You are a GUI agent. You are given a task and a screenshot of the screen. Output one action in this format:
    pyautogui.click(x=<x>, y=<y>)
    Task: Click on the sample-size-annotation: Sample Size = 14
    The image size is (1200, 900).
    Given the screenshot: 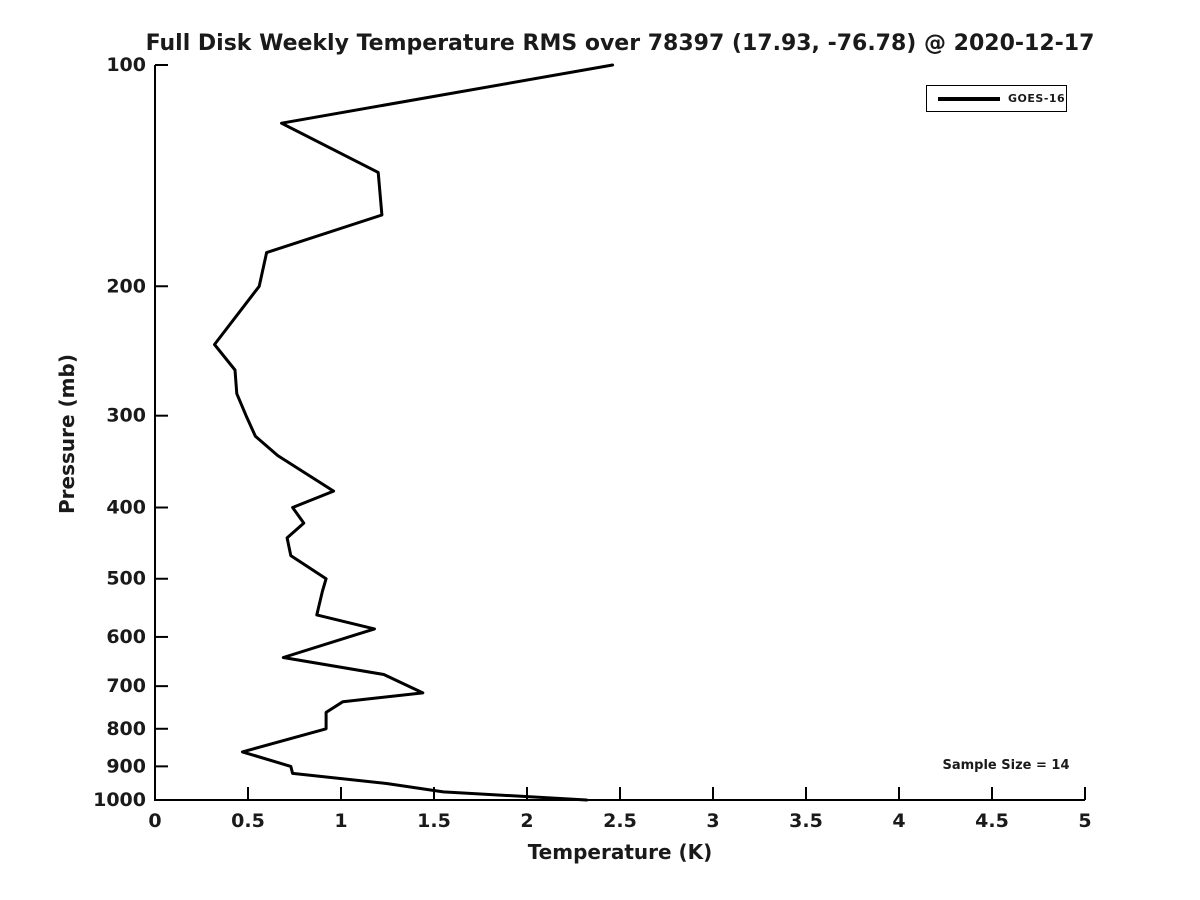 What is the action you would take?
    pyautogui.click(x=1006, y=765)
    